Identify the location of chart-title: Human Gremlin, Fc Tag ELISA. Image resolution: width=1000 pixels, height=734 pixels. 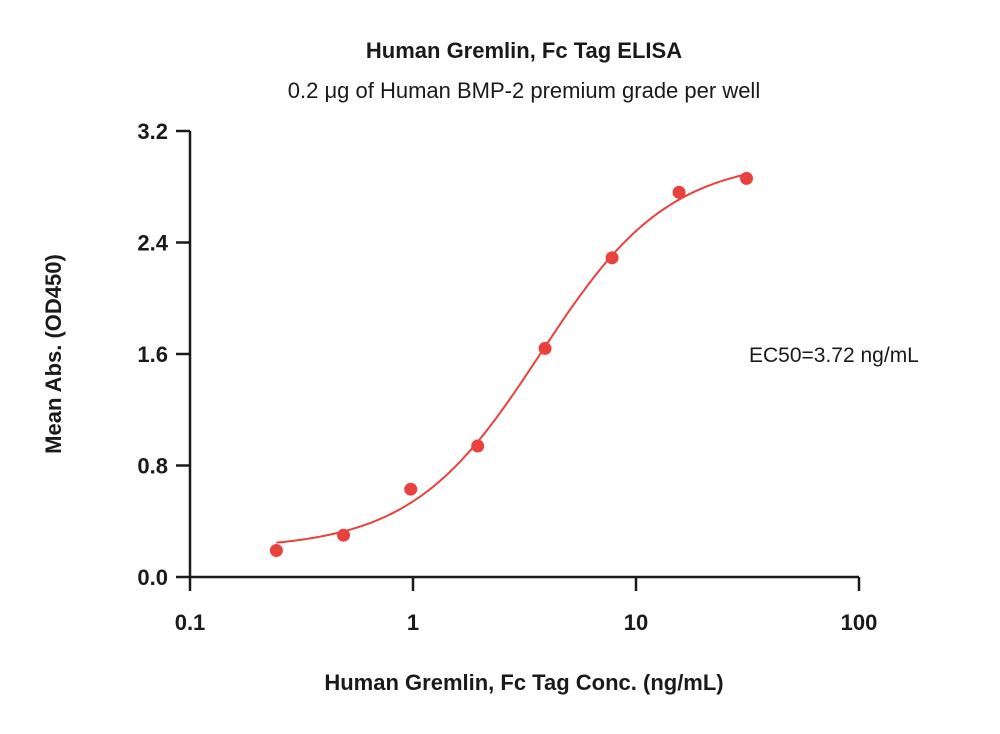
(524, 50).